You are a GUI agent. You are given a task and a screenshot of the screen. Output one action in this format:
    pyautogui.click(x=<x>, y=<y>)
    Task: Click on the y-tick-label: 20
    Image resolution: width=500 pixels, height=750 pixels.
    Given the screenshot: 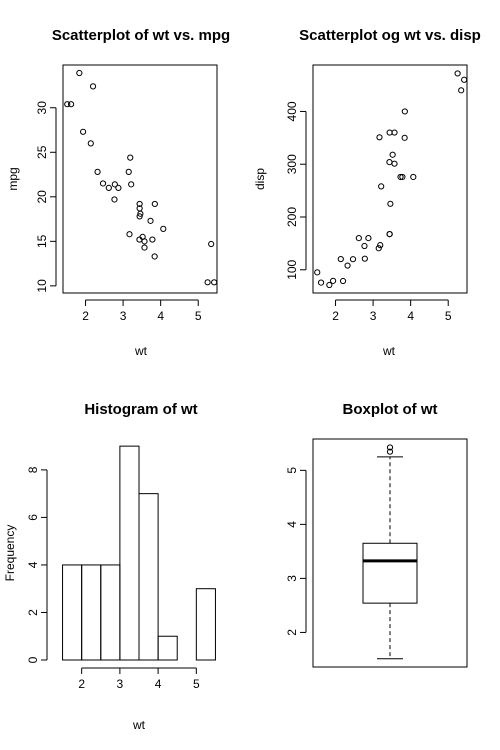 What is the action you would take?
    pyautogui.click(x=42, y=197)
    